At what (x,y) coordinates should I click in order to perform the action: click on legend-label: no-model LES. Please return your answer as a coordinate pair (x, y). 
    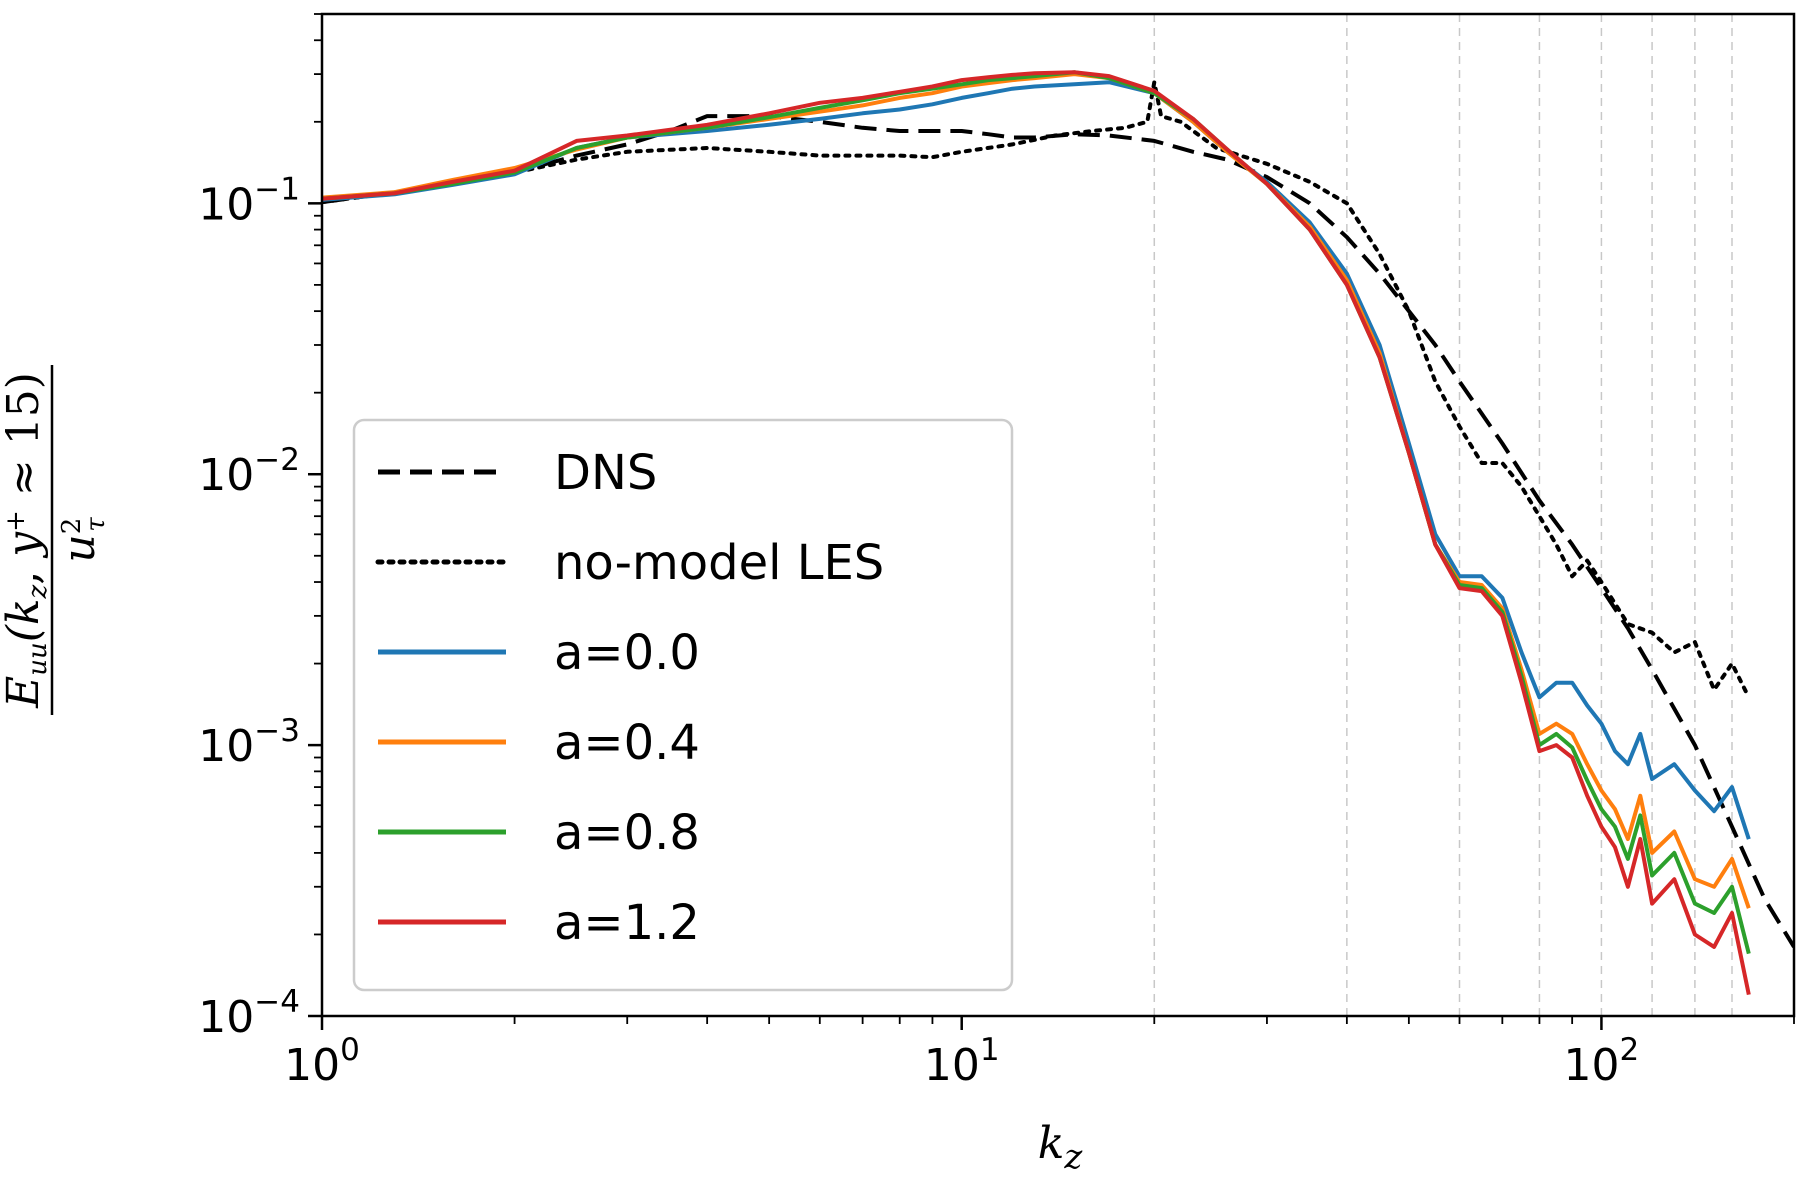
    Looking at the image, I should click on (719, 563).